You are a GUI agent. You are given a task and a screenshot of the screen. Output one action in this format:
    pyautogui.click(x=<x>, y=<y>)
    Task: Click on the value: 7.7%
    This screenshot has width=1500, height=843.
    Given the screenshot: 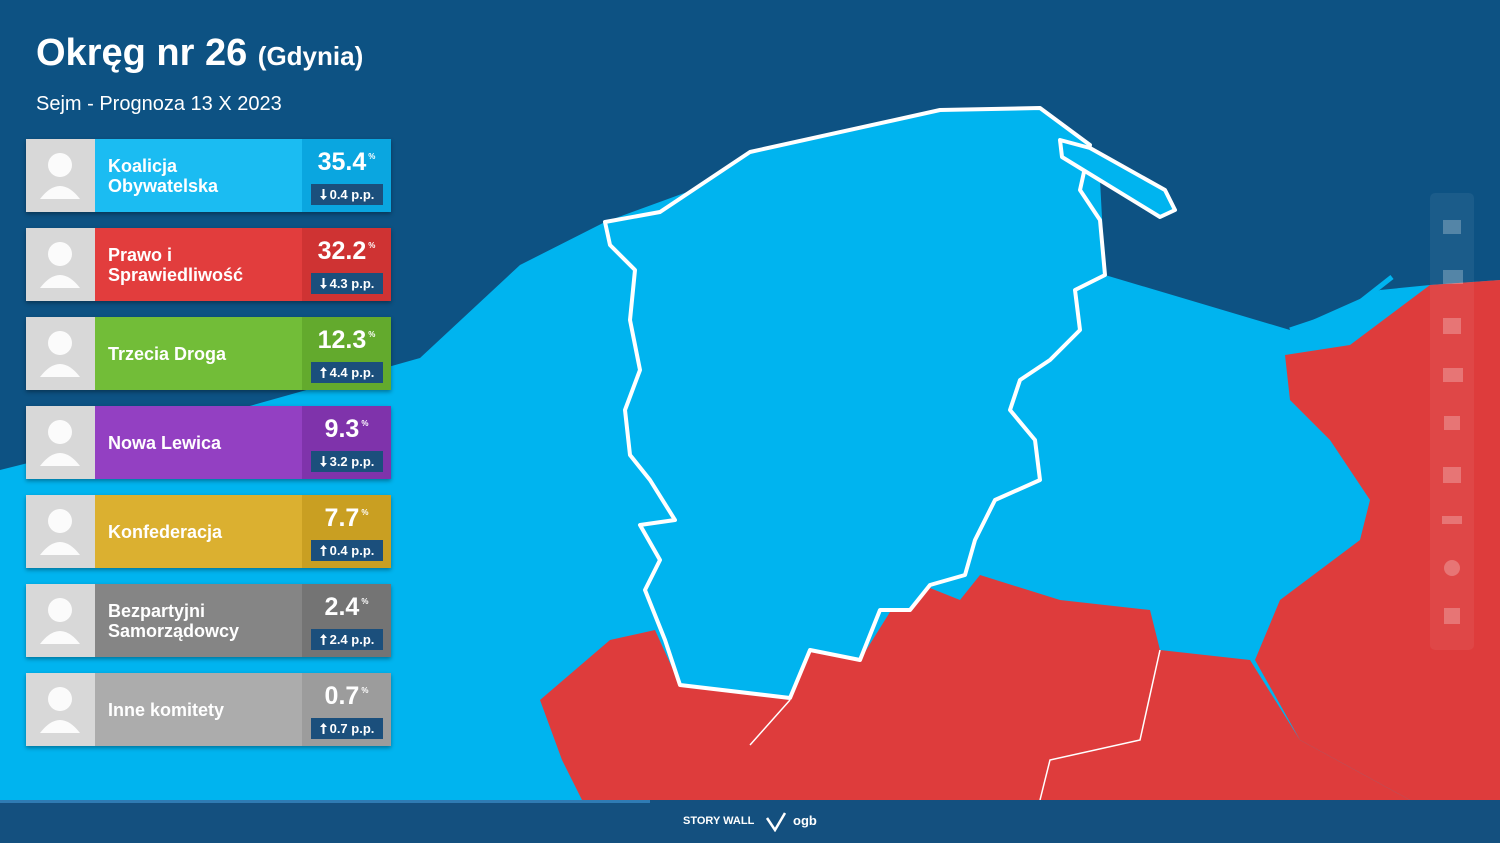 What is the action you would take?
    pyautogui.click(x=346, y=518)
    